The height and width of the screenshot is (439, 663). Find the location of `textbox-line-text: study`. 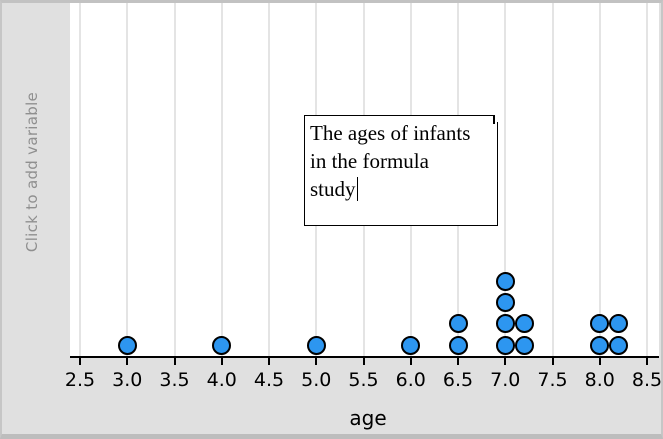

textbox-line-text: study is located at coordinates (333, 189).